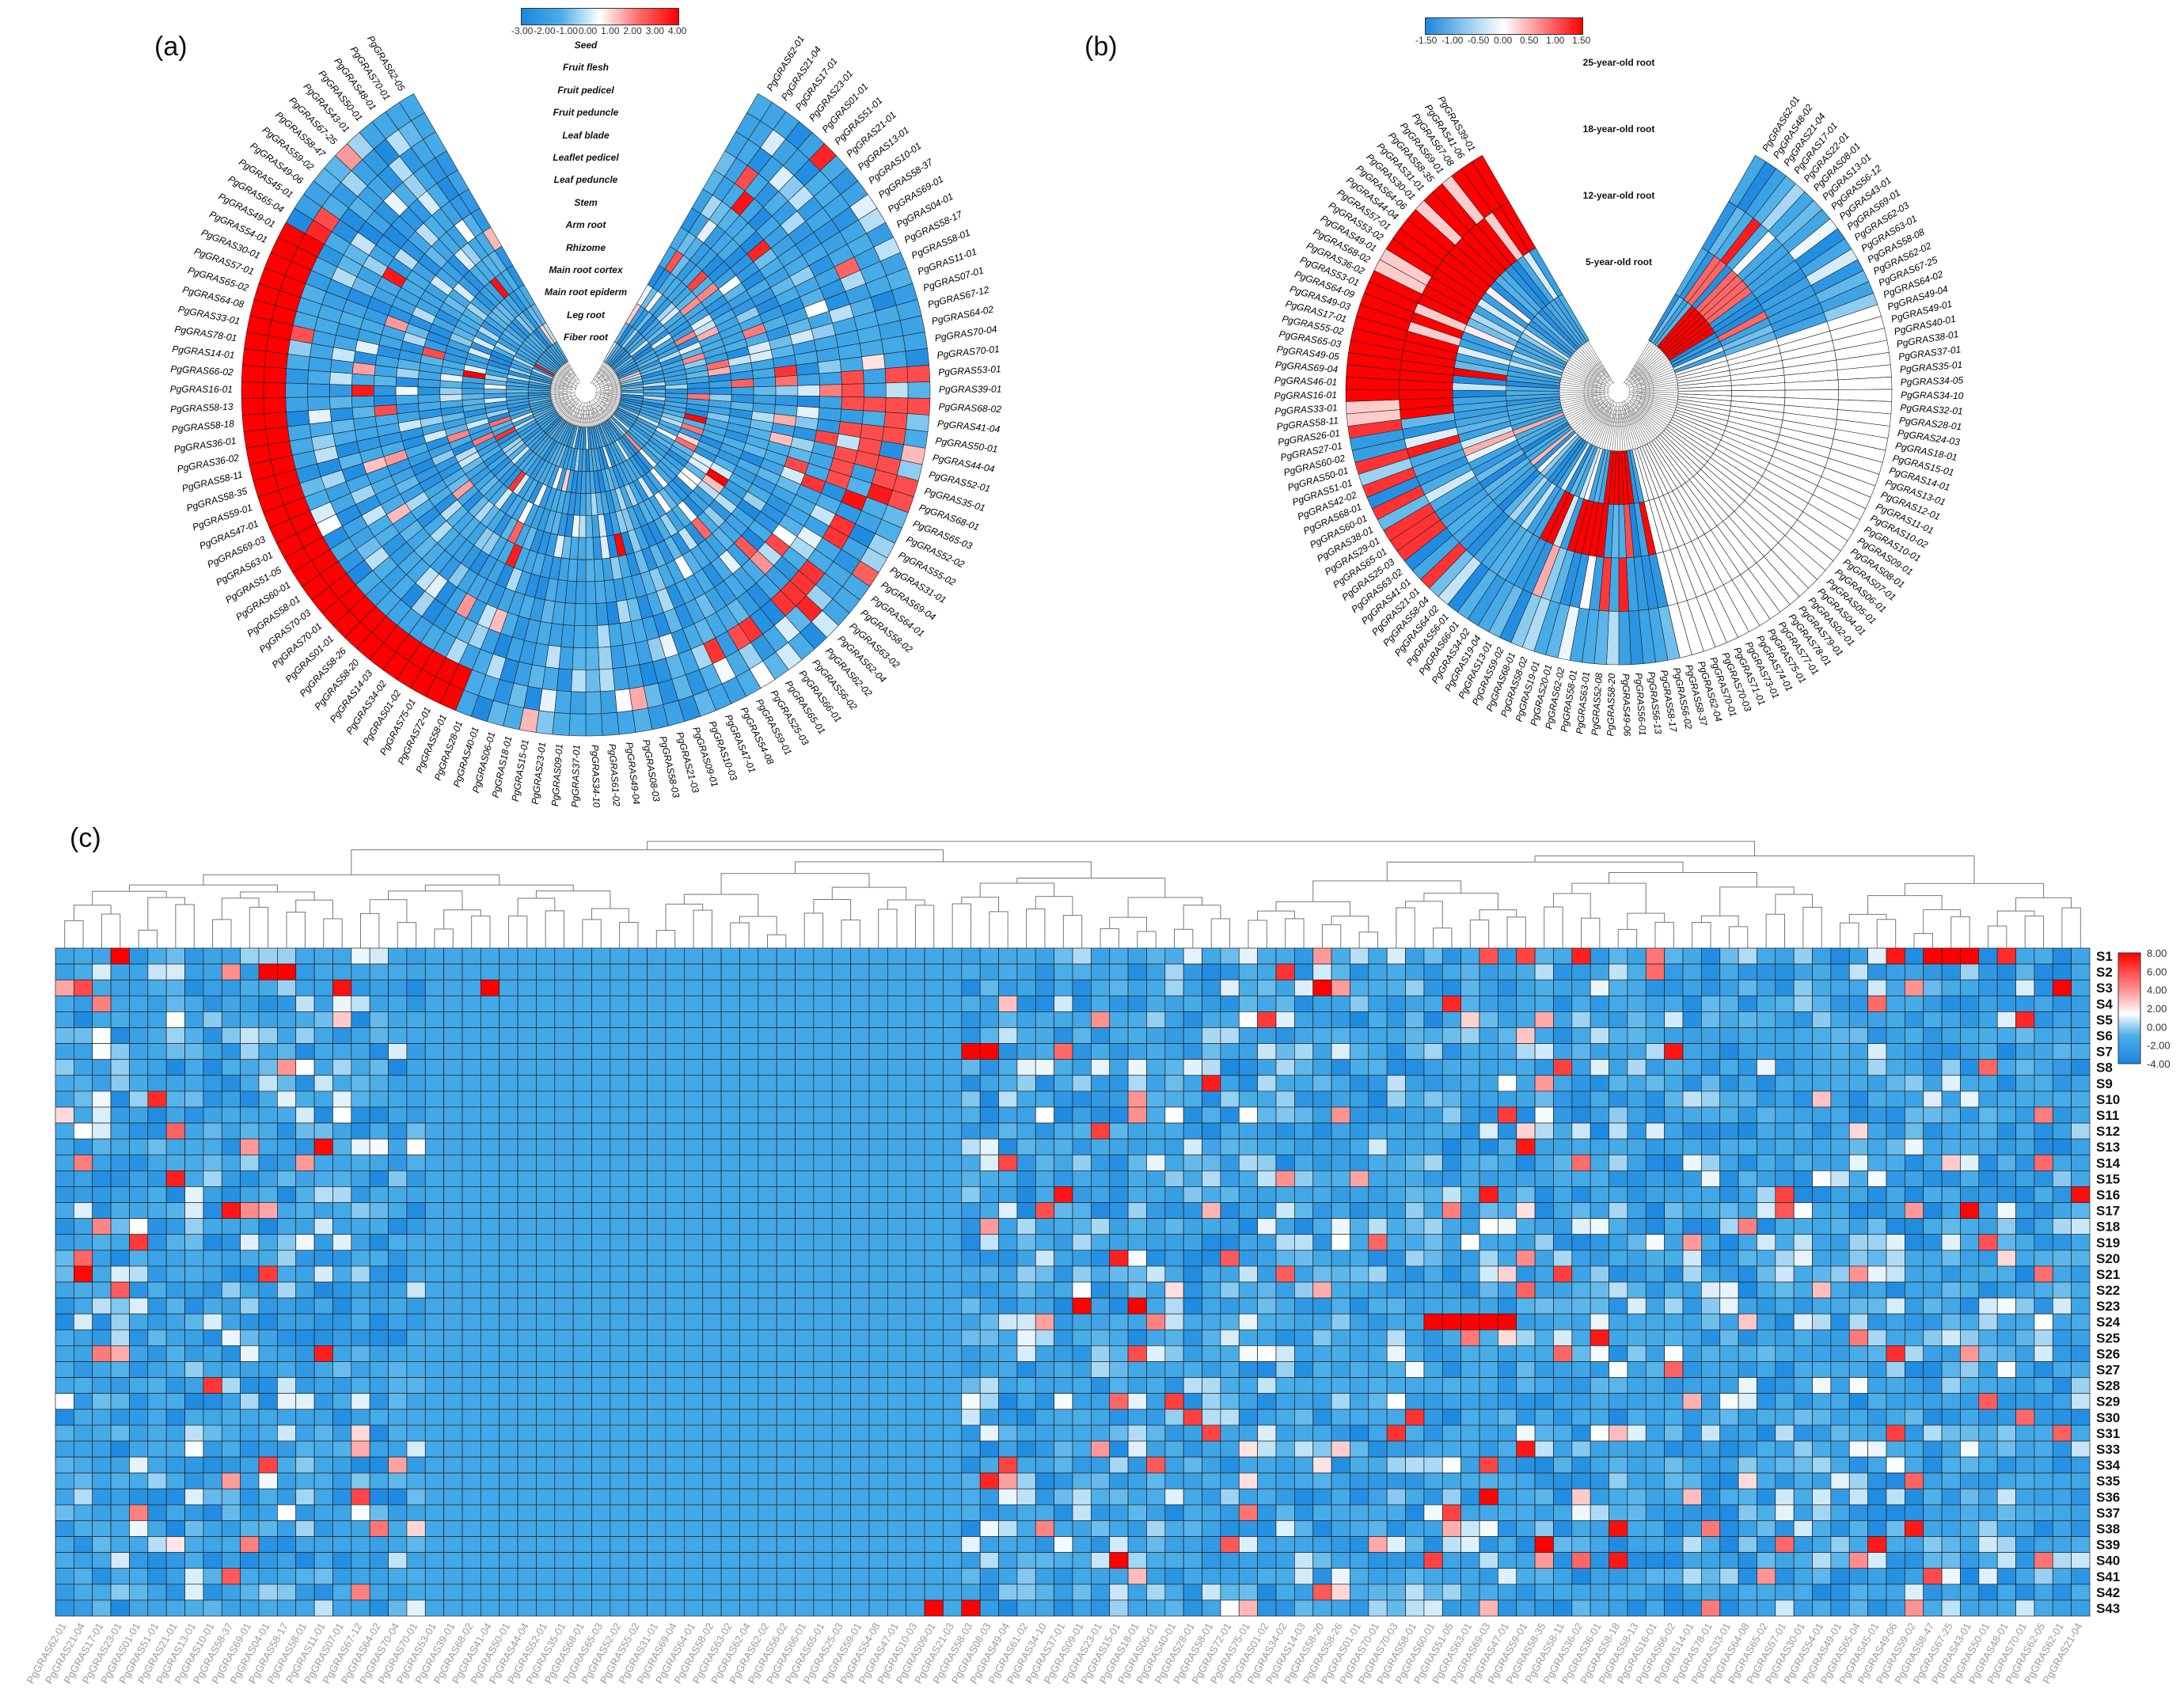 This screenshot has width=2184, height=1696. Describe the element at coordinates (1529, 40) in the screenshot. I see `colorbar-b-tick: 0.50` at that location.